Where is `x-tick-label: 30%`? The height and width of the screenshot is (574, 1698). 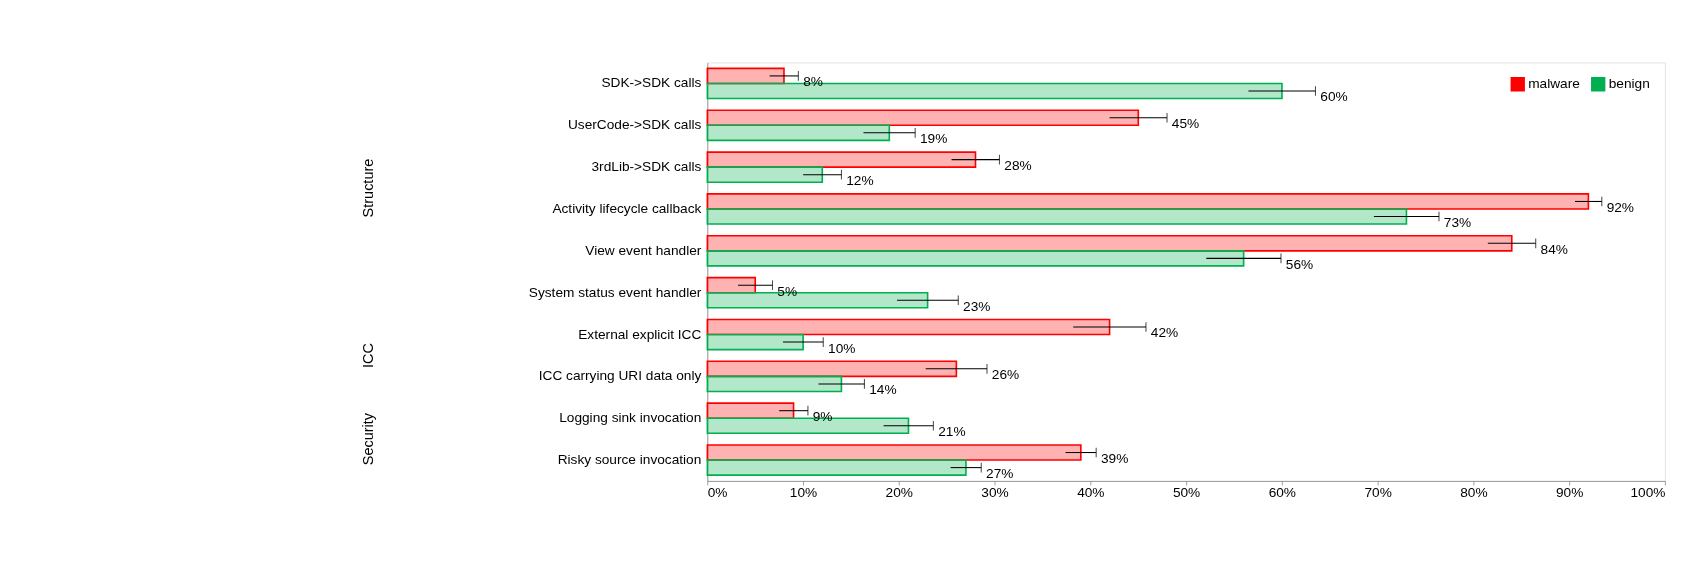
x-tick-label: 30% is located at coordinates (995, 493).